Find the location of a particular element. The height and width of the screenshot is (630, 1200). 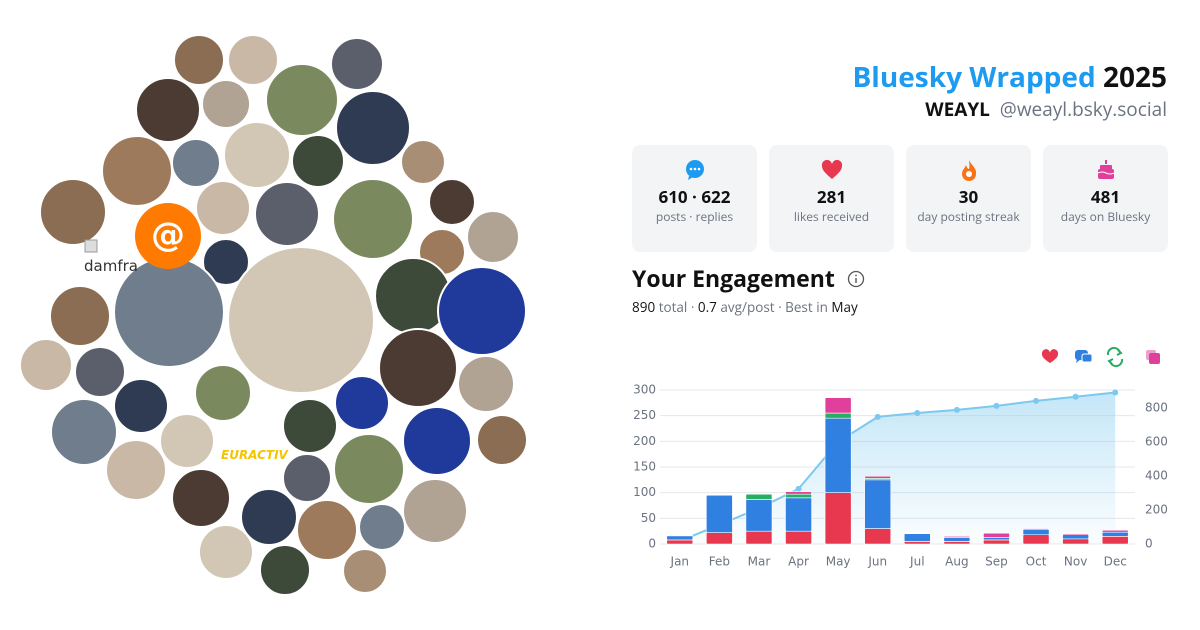

avg-label: avg/post · Best in is located at coordinates (774, 307).